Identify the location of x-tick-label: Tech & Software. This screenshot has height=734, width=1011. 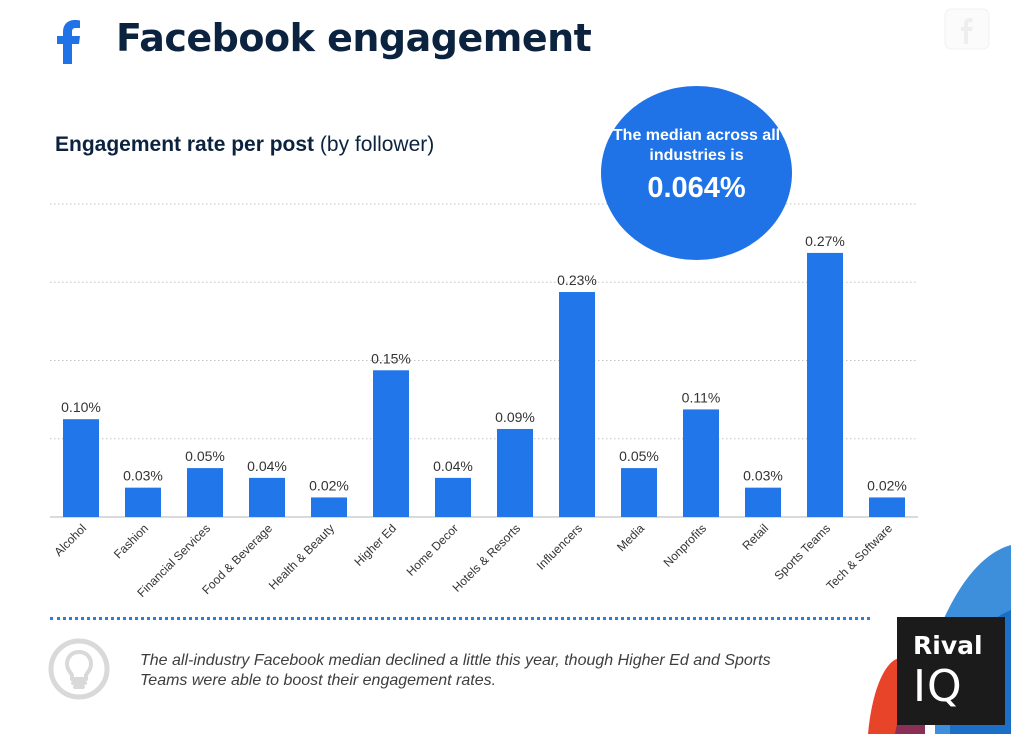
(859, 557).